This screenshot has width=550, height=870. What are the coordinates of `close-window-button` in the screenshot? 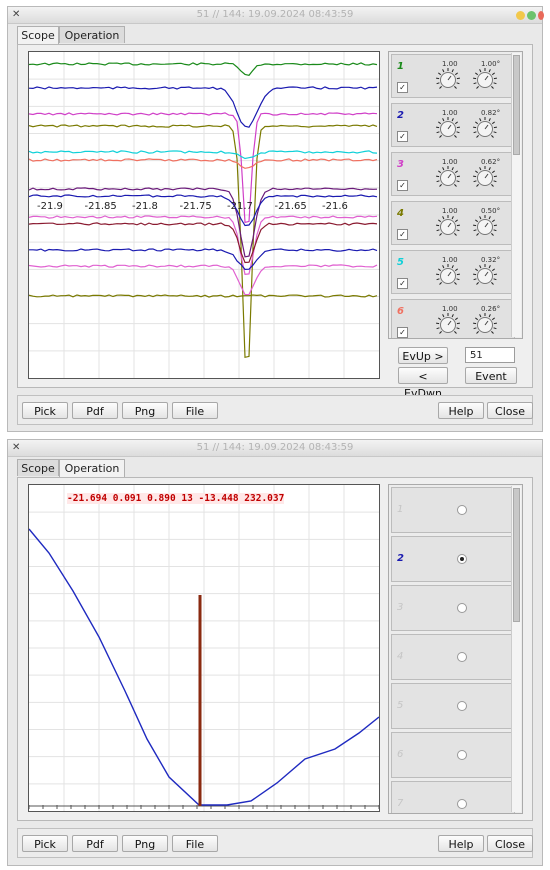 It's located at (541, 15).